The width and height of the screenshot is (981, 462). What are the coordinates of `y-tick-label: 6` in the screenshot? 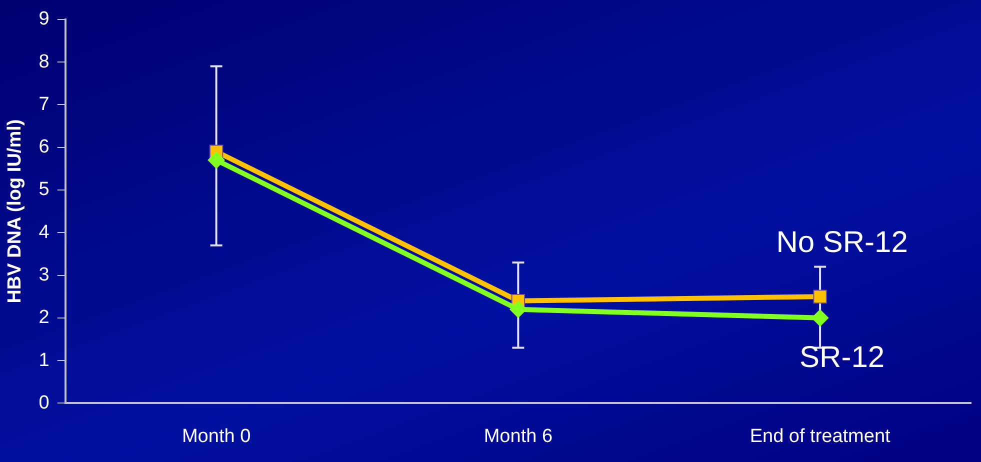 It's located at (44, 147).